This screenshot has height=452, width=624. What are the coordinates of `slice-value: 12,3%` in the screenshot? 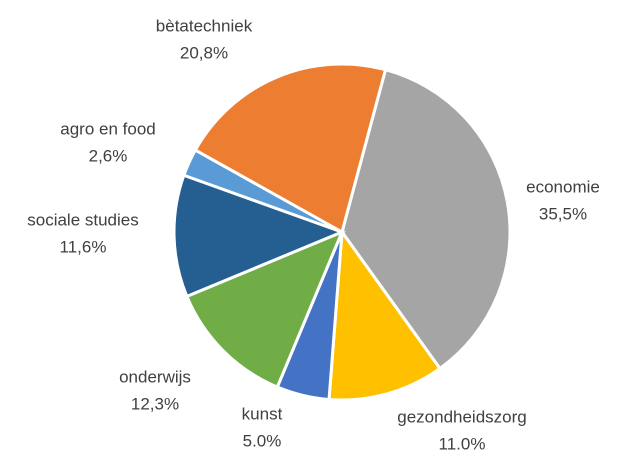 It's located at (155, 403).